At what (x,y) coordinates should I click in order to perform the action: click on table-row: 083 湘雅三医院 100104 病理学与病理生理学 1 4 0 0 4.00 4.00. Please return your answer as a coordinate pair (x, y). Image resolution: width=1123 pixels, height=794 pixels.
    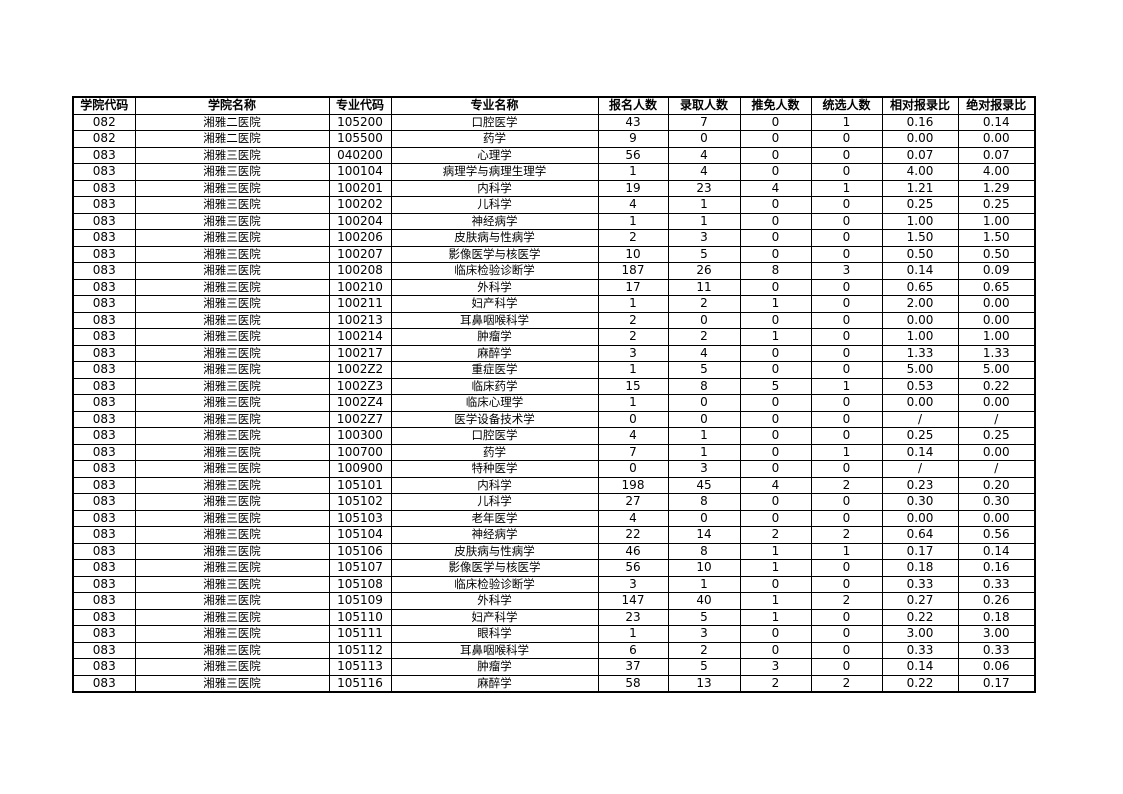
    Looking at the image, I should click on (554, 172).